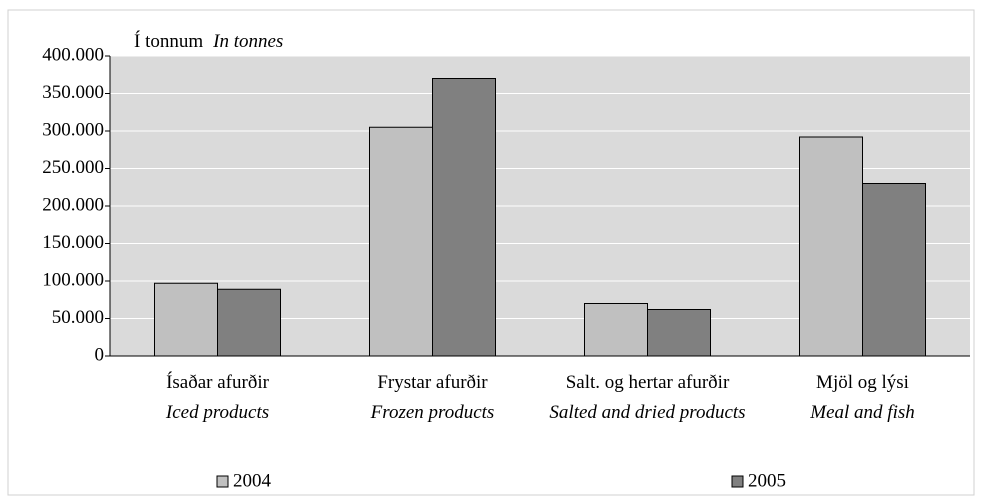 The image size is (982, 498). Describe the element at coordinates (432, 412) in the screenshot. I see `category-en: Frozen products` at that location.